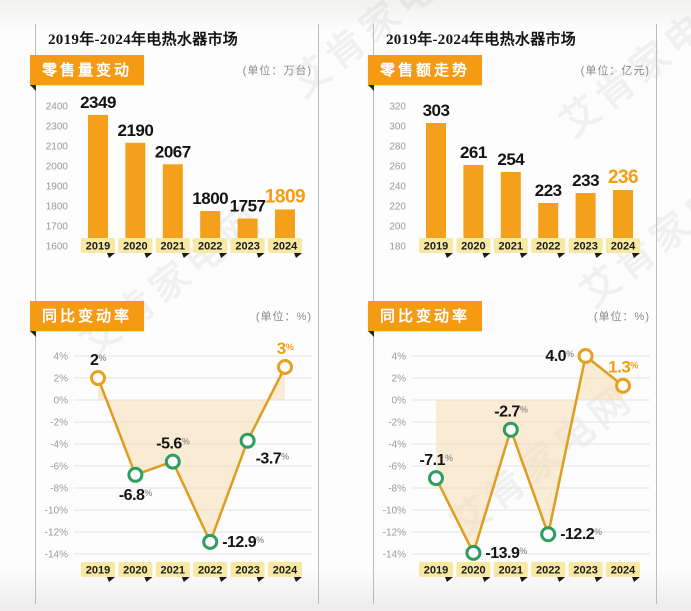 The width and height of the screenshot is (691, 611). Describe the element at coordinates (57, 107) in the screenshot. I see `y-tick: 2400` at that location.